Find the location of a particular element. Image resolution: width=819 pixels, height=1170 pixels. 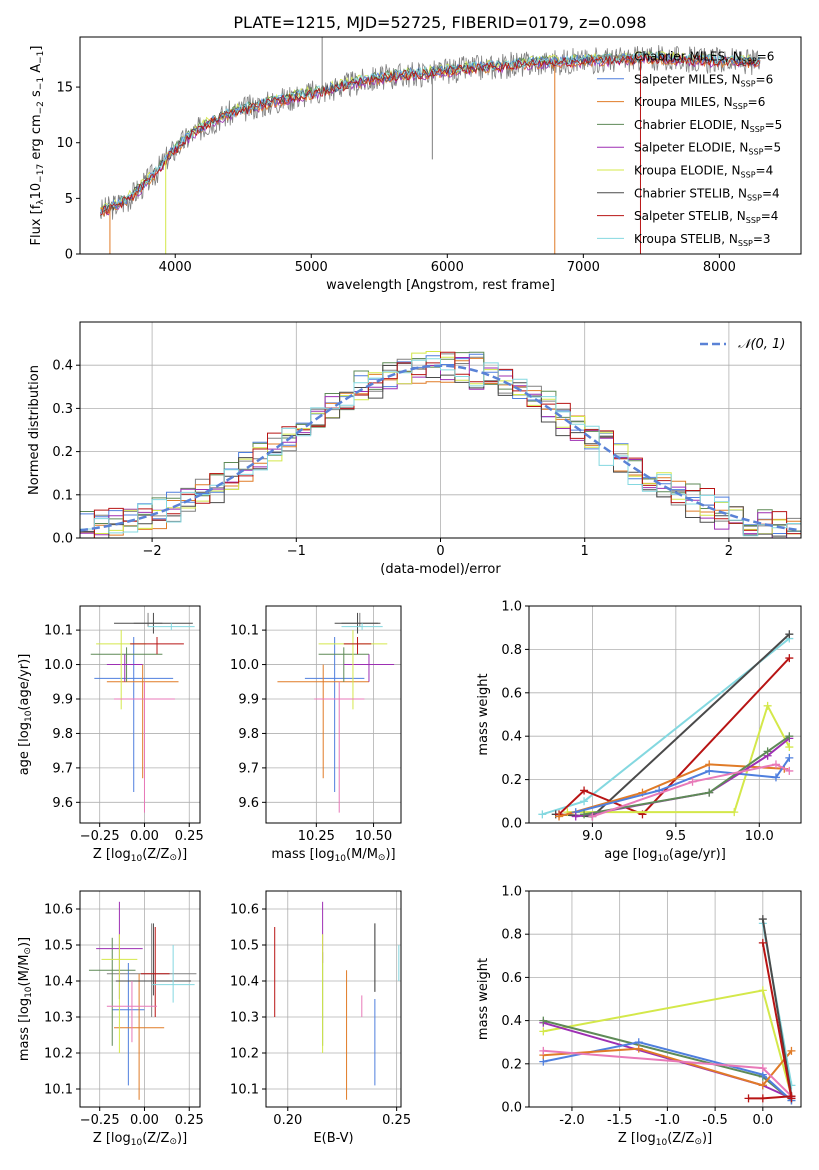

y-axis-label-part: 10 is located at coordinates (29, 716).